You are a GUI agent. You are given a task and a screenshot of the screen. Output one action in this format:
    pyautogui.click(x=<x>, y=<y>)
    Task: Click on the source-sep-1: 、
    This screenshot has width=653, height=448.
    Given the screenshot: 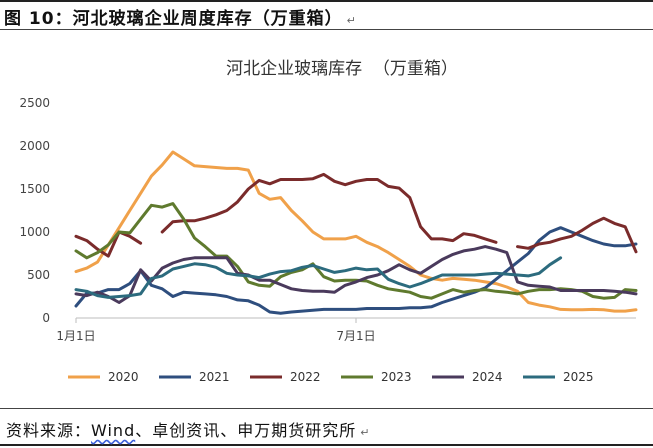 What is the action you would take?
    pyautogui.click(x=144, y=430)
    